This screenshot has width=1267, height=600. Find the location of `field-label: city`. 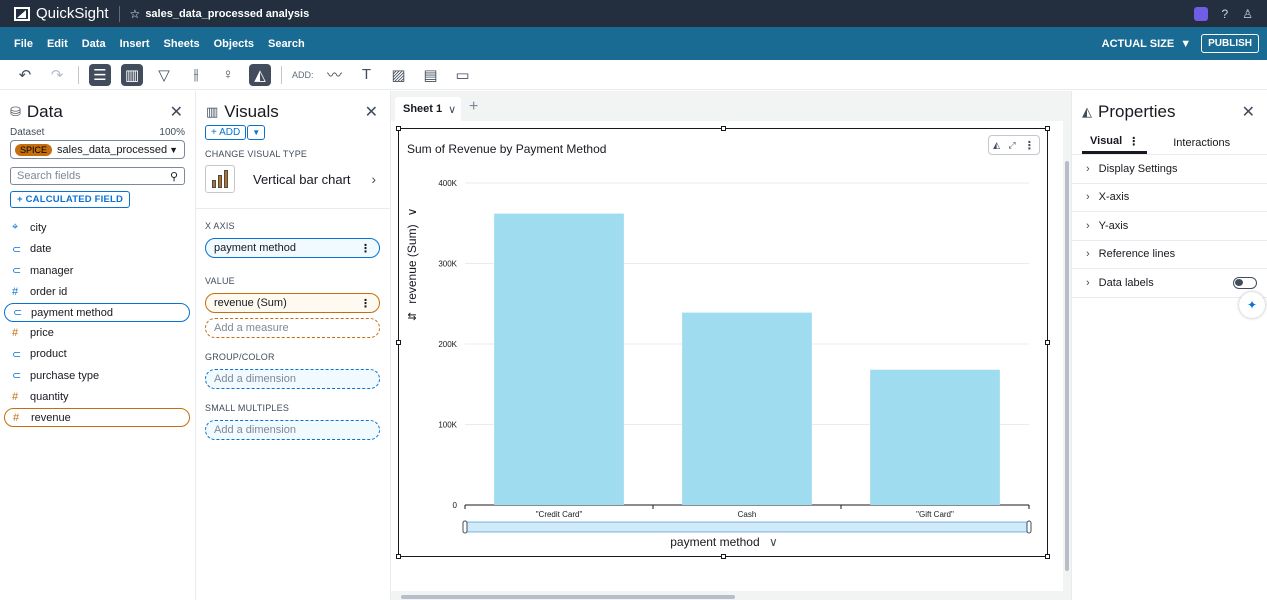

field-label: city is located at coordinates (38, 227).